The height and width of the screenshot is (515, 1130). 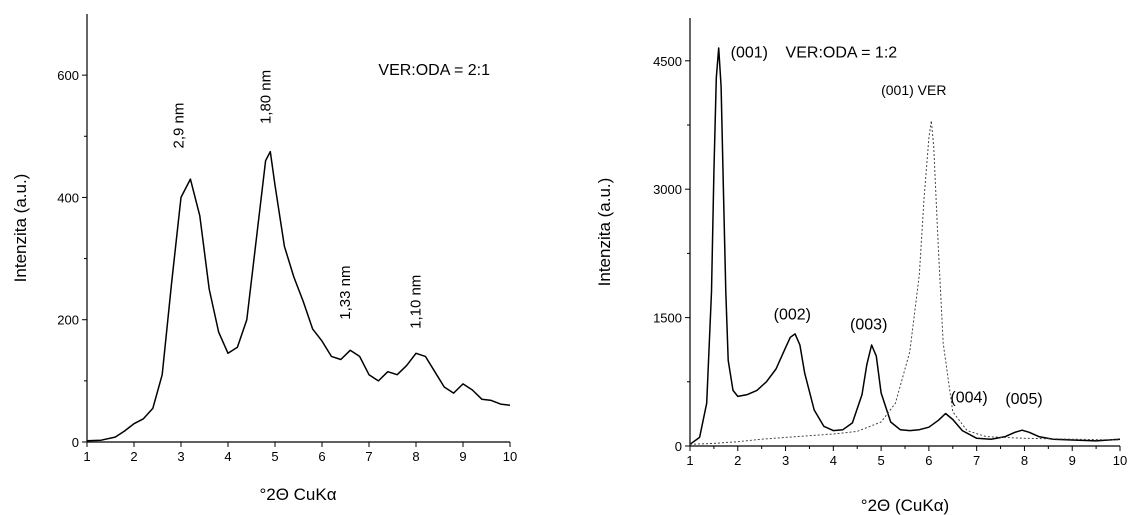 What do you see at coordinates (667, 61) in the screenshot?
I see `y-tick-label: 4500` at bounding box center [667, 61].